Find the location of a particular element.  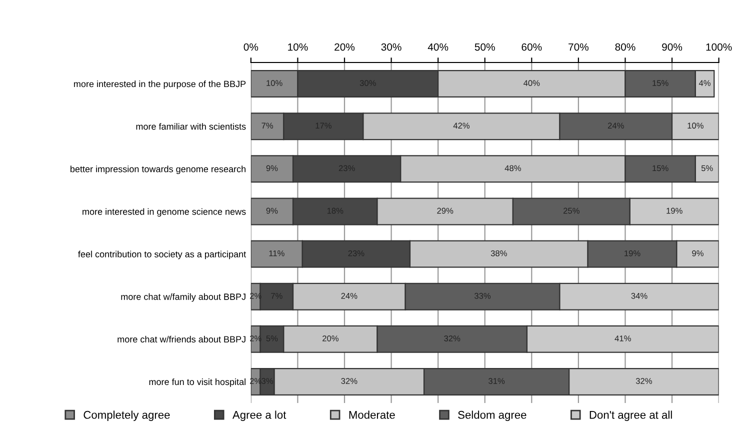

x-tick-label: 90% is located at coordinates (672, 47).